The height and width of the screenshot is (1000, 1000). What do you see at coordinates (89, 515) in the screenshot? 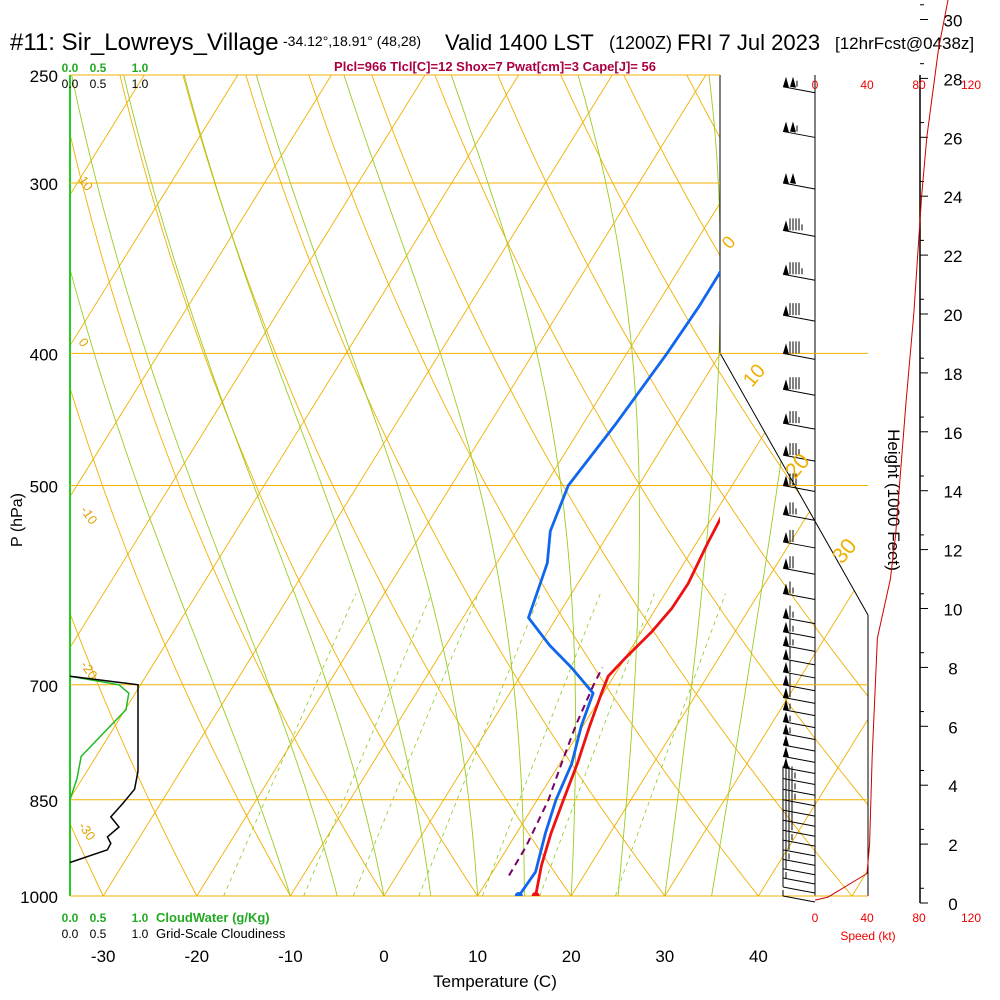
I see `isotherm-label: -10` at bounding box center [89, 515].